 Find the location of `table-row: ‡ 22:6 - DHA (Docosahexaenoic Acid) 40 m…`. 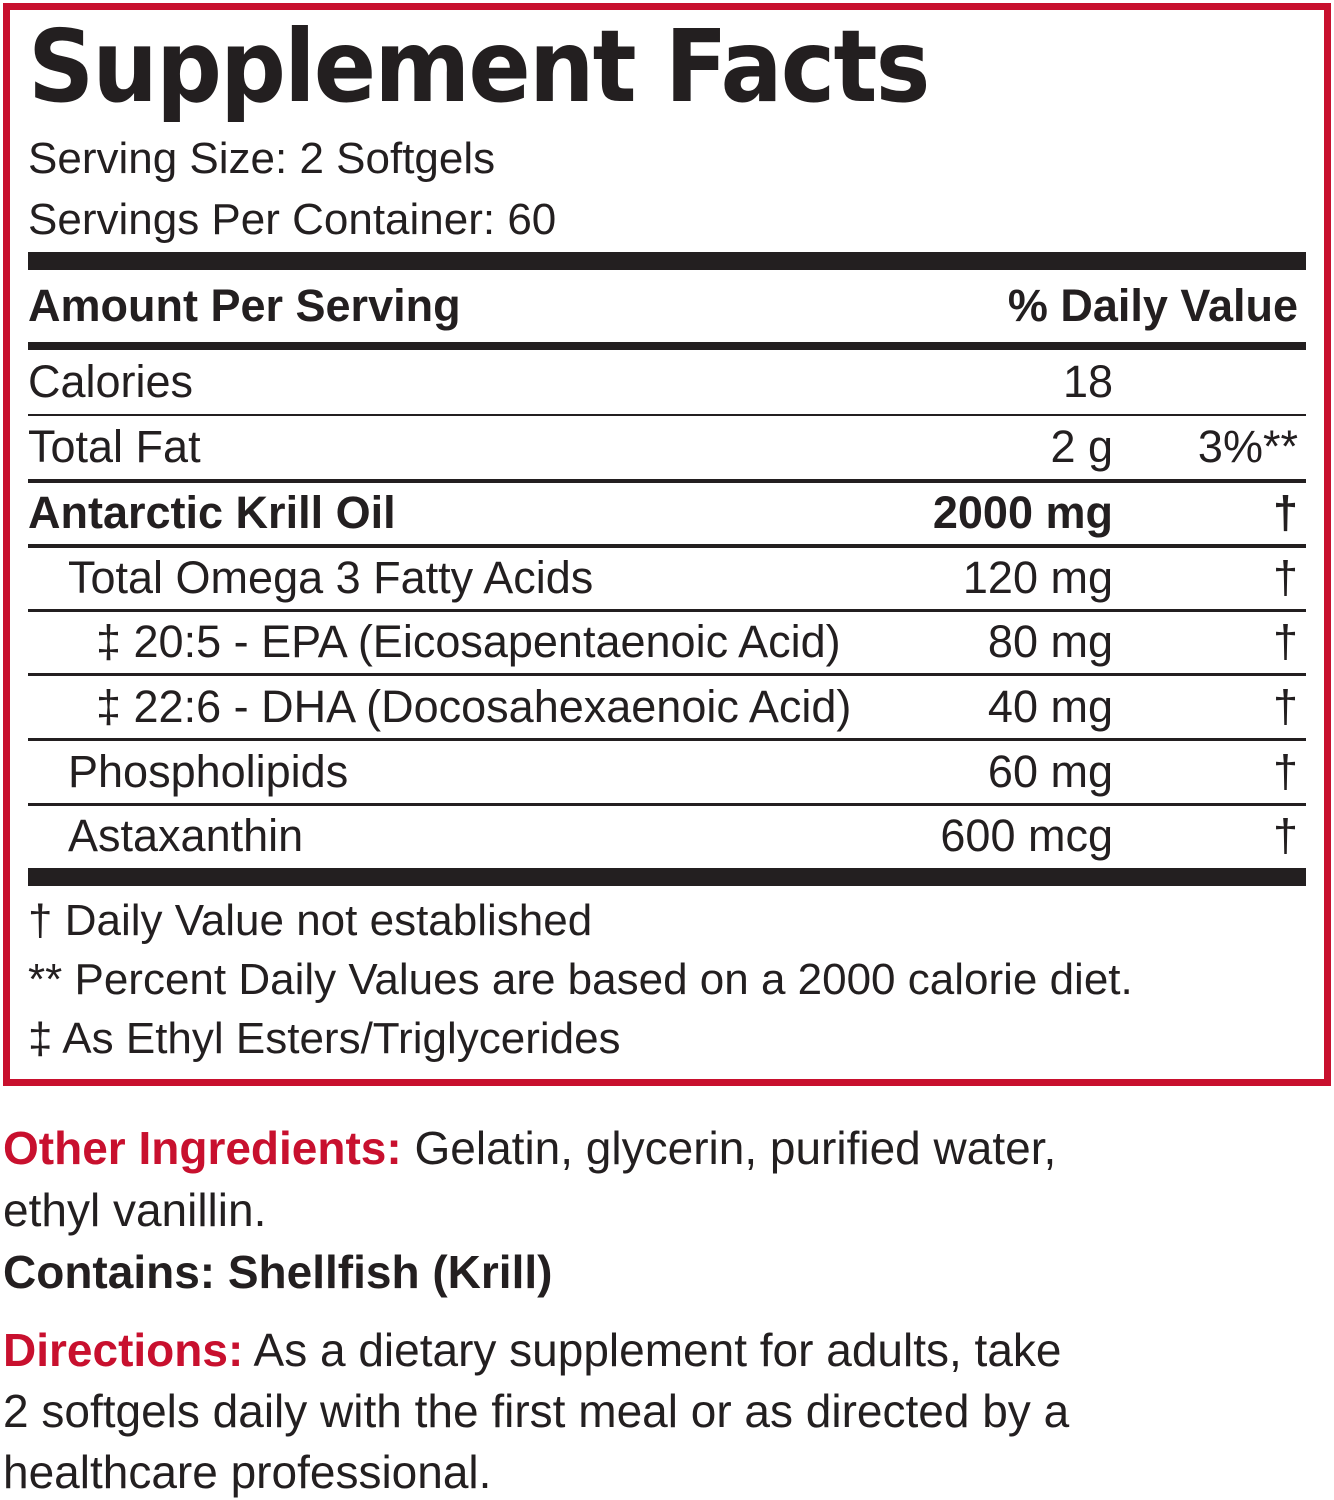

table-row: ‡ 22:6 - DHA (Docosahexaenoic Acid) 40 m… is located at coordinates (667, 707).